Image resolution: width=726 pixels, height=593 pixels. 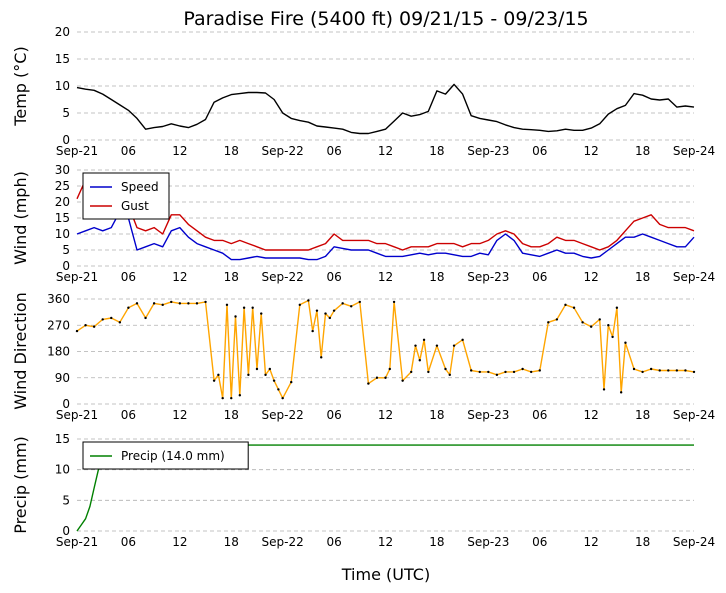 I want to click on y-tick-label: 15, so click(x=62, y=439).